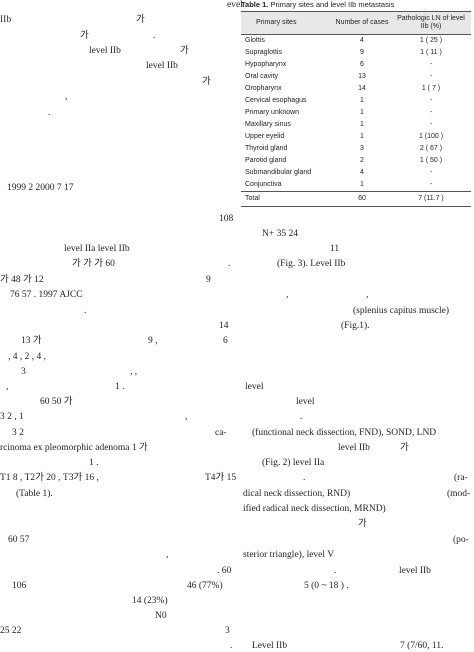 The height and width of the screenshot is (652, 474). Describe the element at coordinates (293, 463) in the screenshot. I see `text-line: (Fig. 2) level IIa` at that location.